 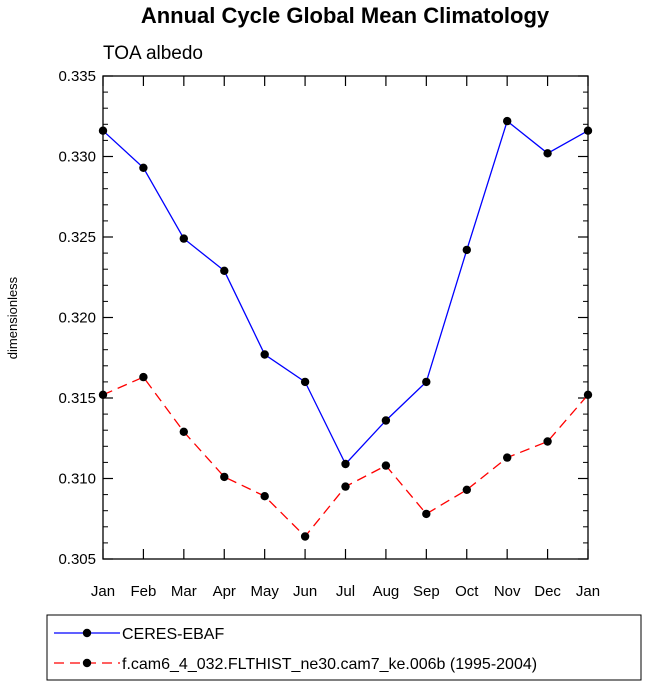 What do you see at coordinates (467, 591) in the screenshot?
I see `x-tick-label: Oct` at bounding box center [467, 591].